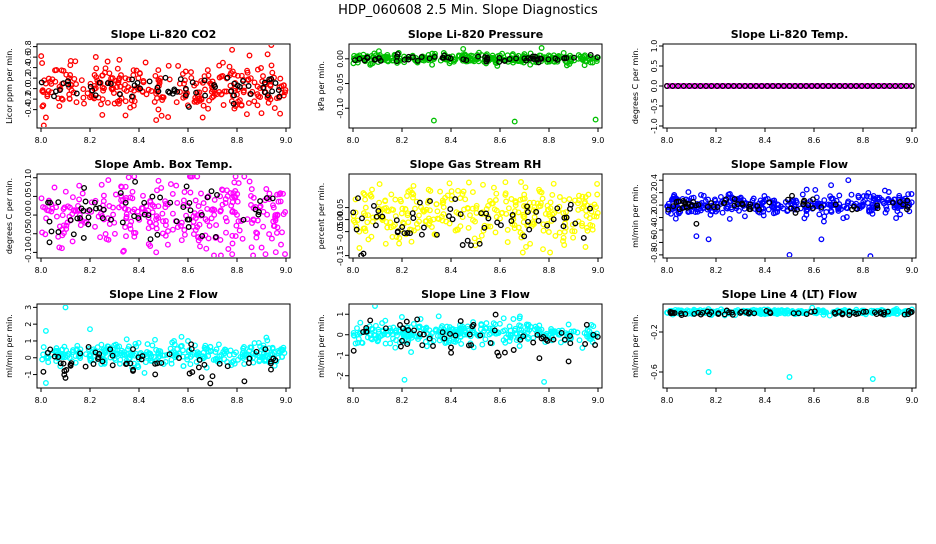  What do you see at coordinates (635, 346) in the screenshot?
I see `y-axis-label: ml/min per min.` at bounding box center [635, 346].